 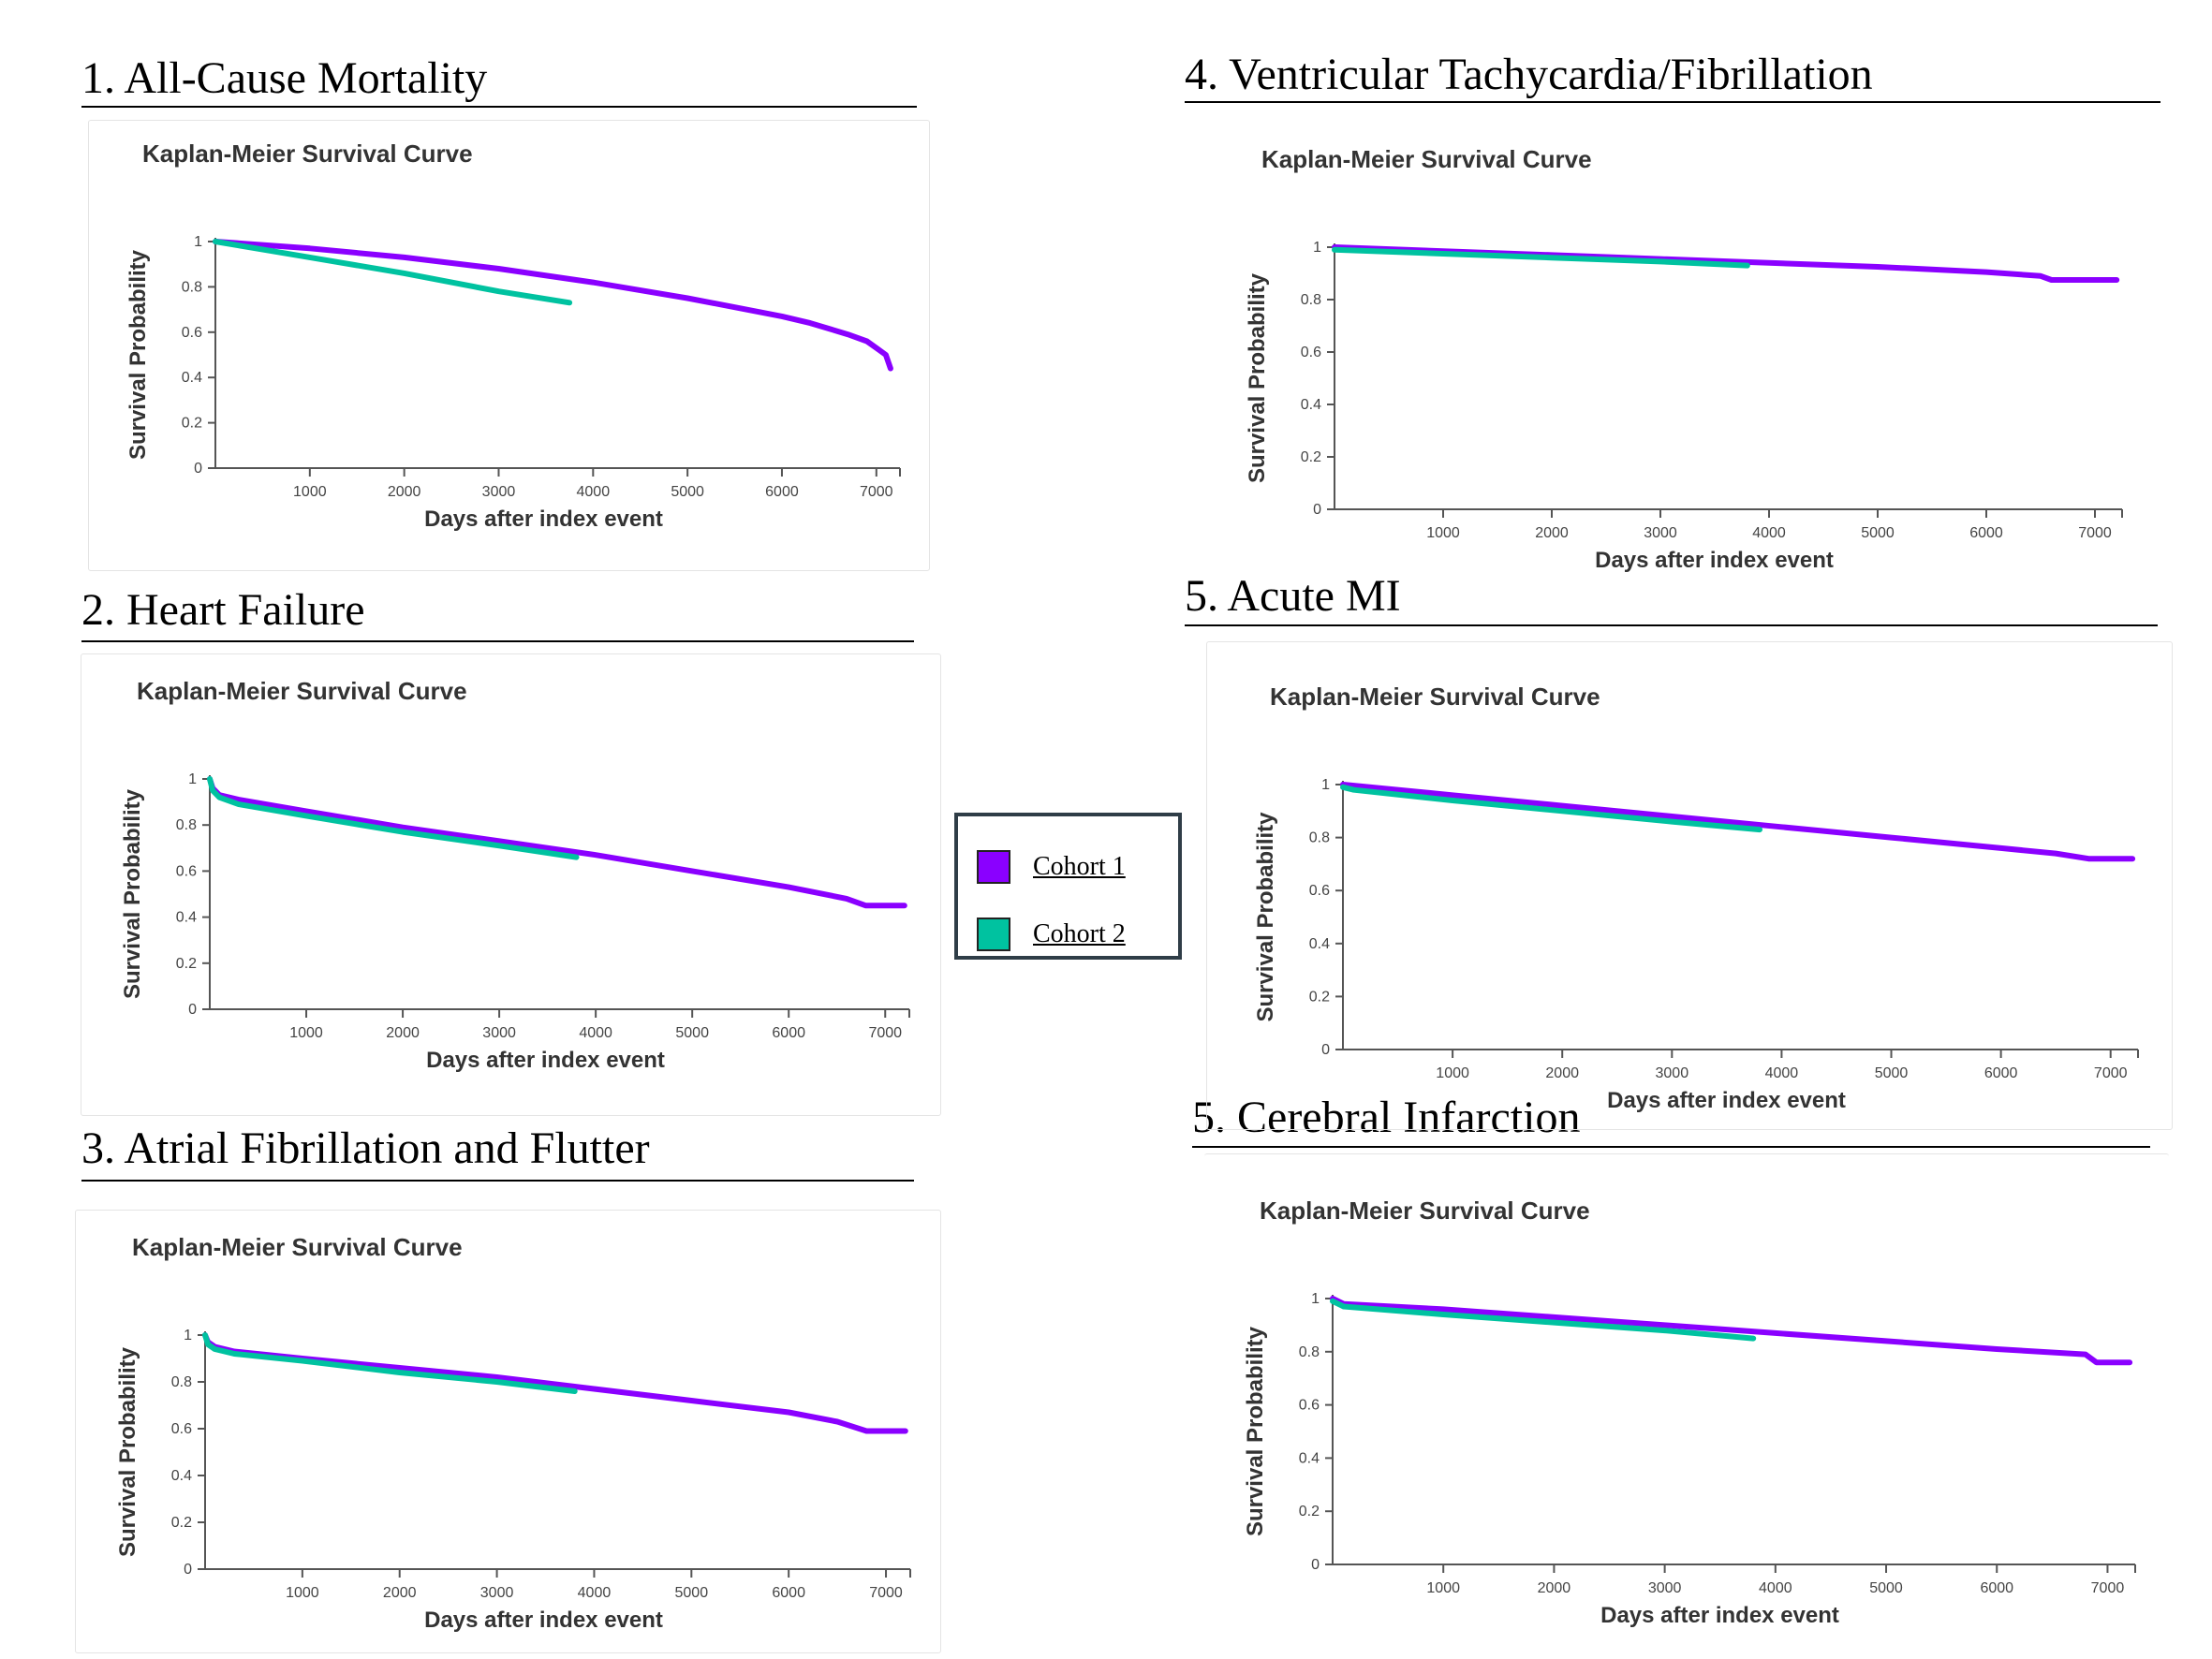 I want to click on panel-4-section-title: 4. Ventricular Tachycardia/Fibrillation, so click(x=1529, y=74).